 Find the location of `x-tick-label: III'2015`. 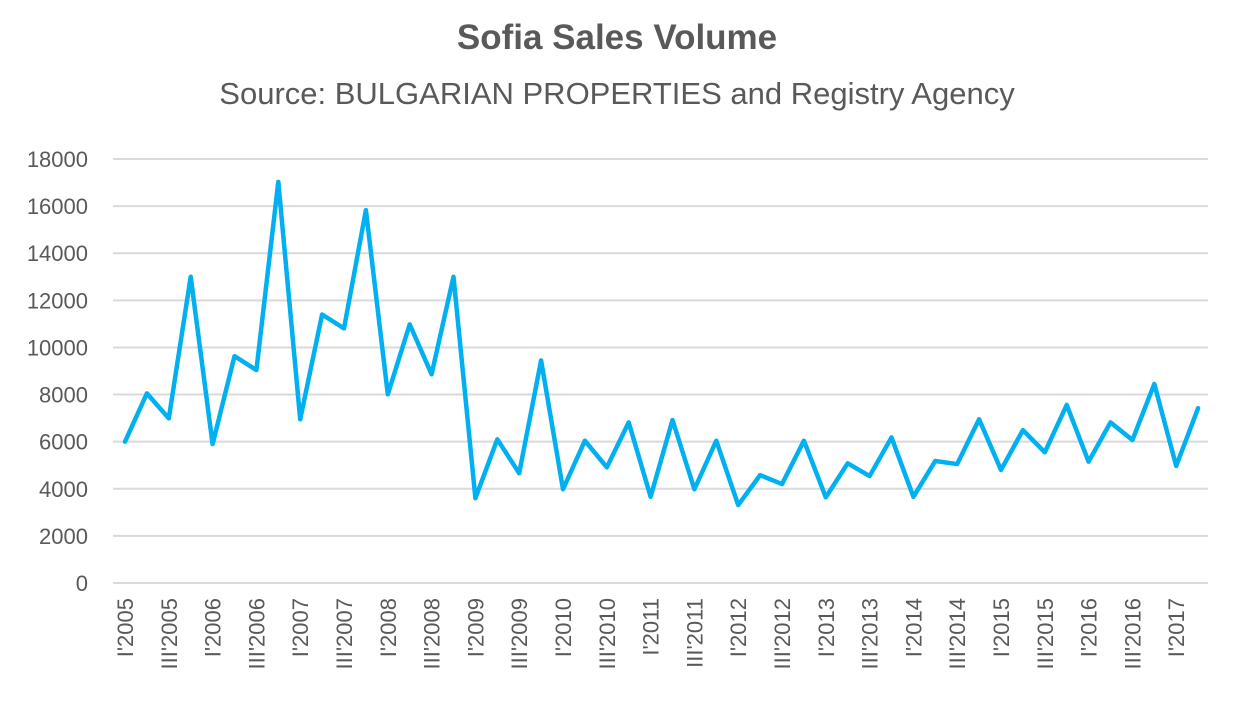

x-tick-label: III'2015 is located at coordinates (1045, 633).